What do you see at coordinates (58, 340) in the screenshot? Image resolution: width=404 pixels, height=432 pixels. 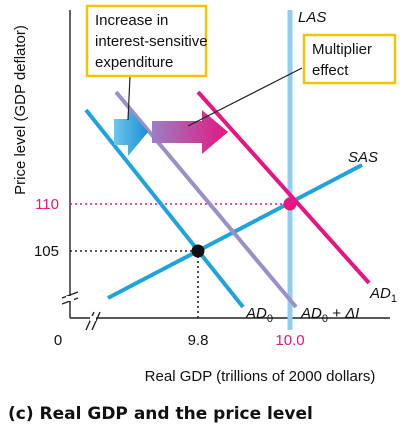 I see `origin-label: 0` at bounding box center [58, 340].